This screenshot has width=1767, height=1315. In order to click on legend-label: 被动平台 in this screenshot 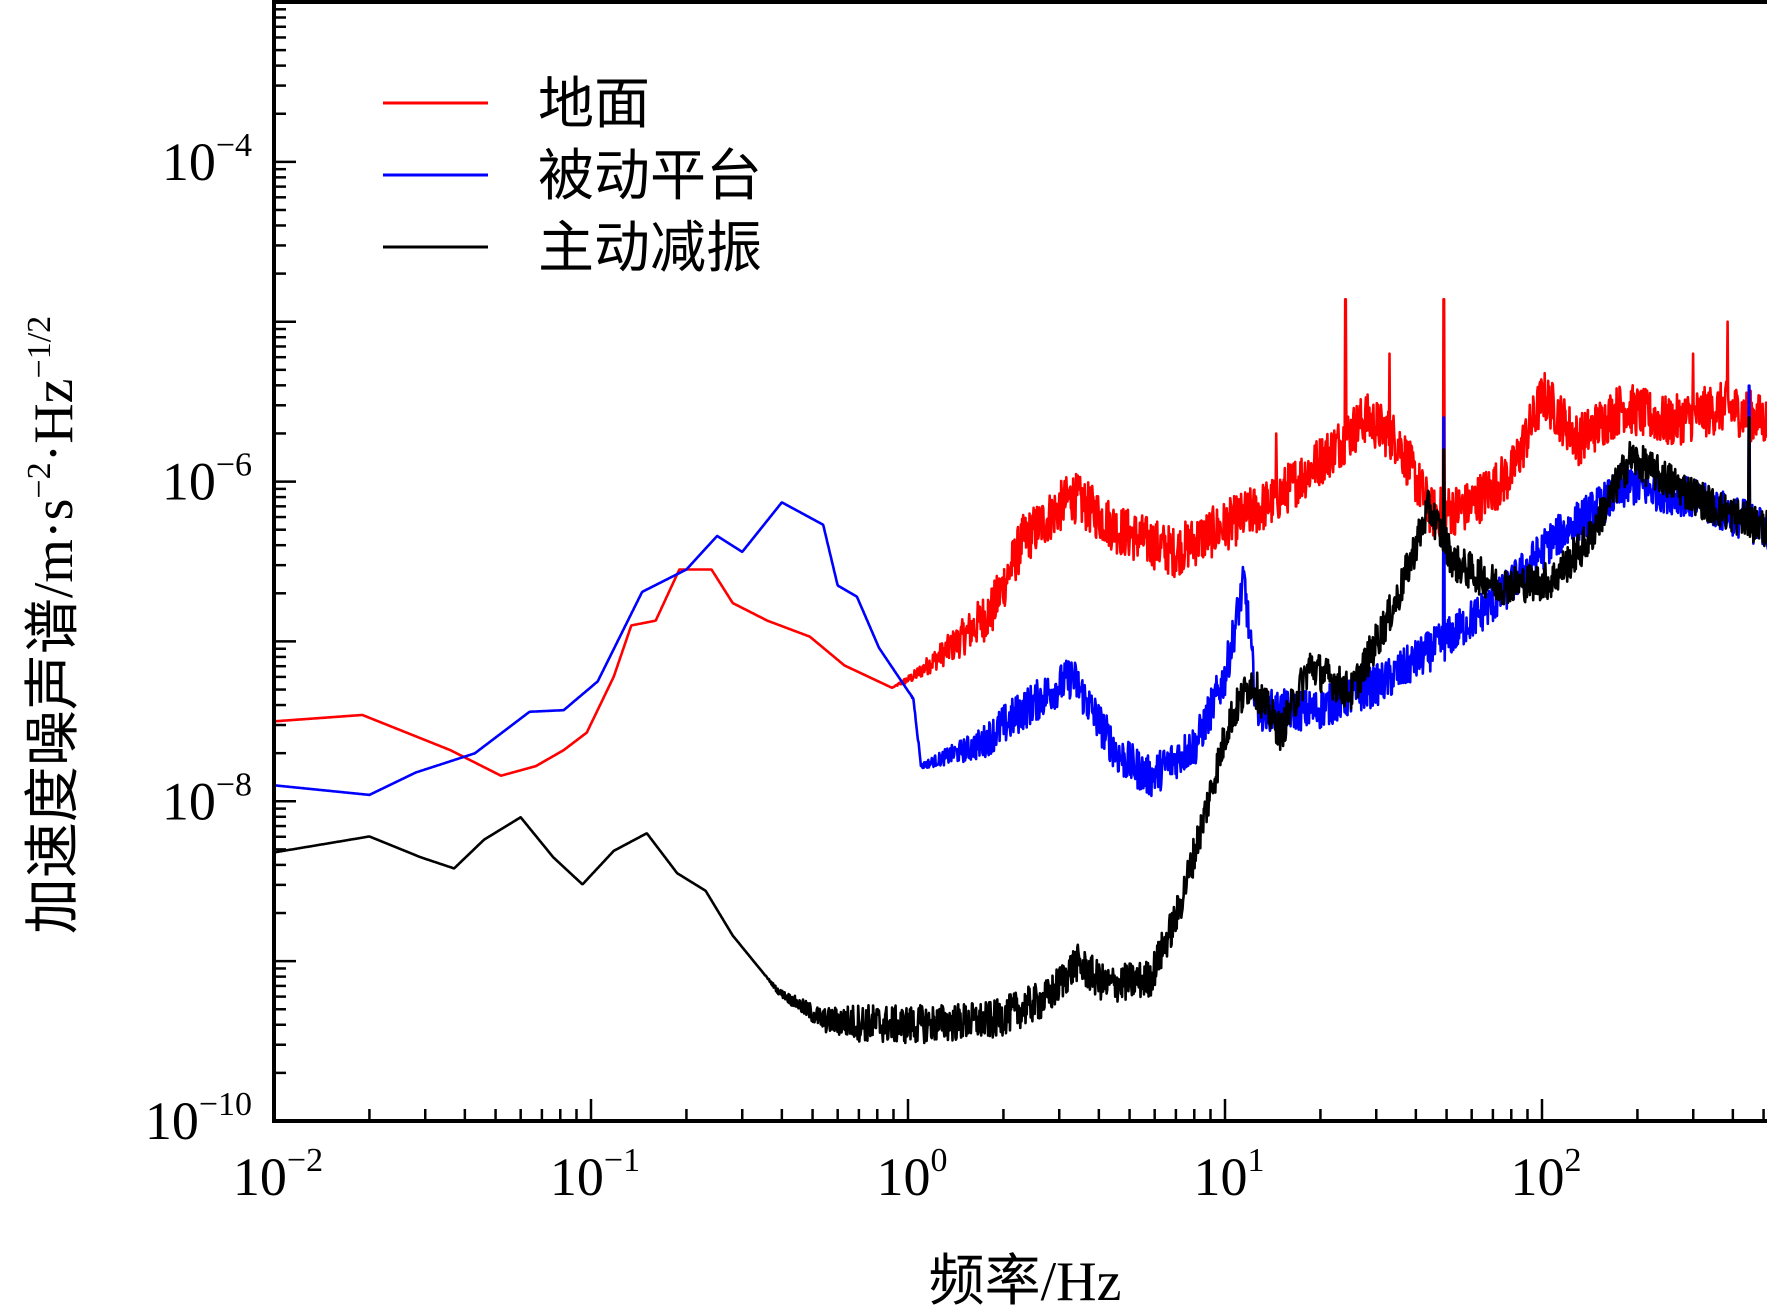, I will do `click(650, 177)`.